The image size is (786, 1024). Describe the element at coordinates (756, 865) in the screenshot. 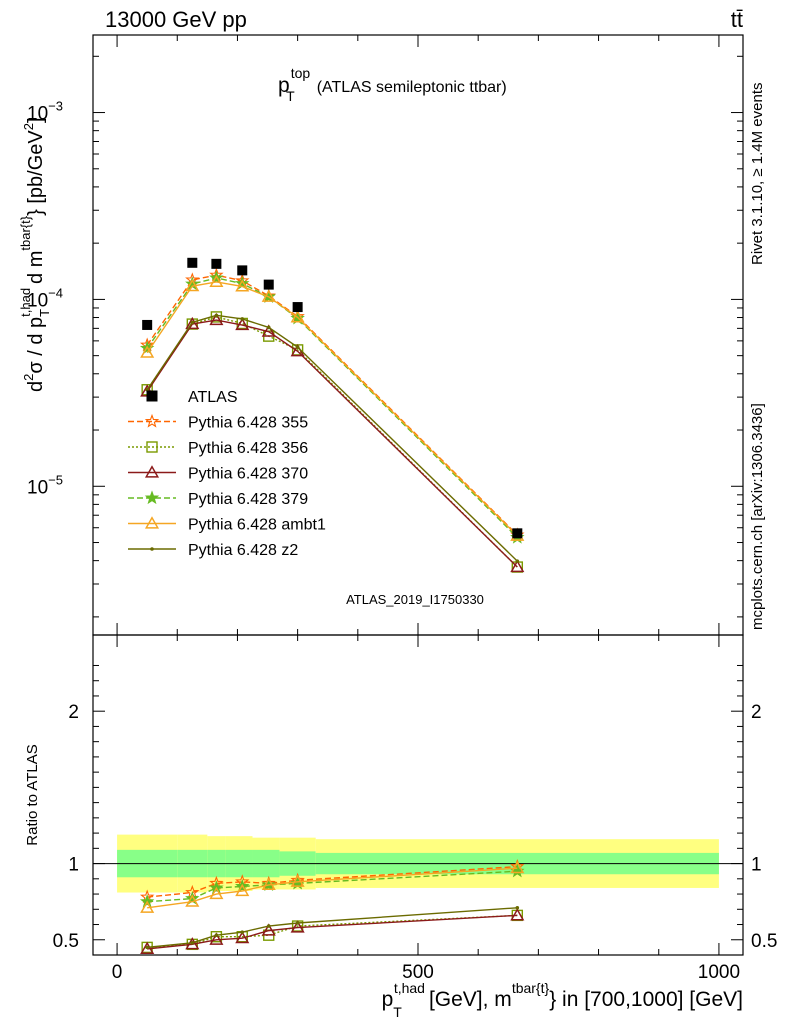

I see `ratio-y-tick-label-right: 1` at that location.